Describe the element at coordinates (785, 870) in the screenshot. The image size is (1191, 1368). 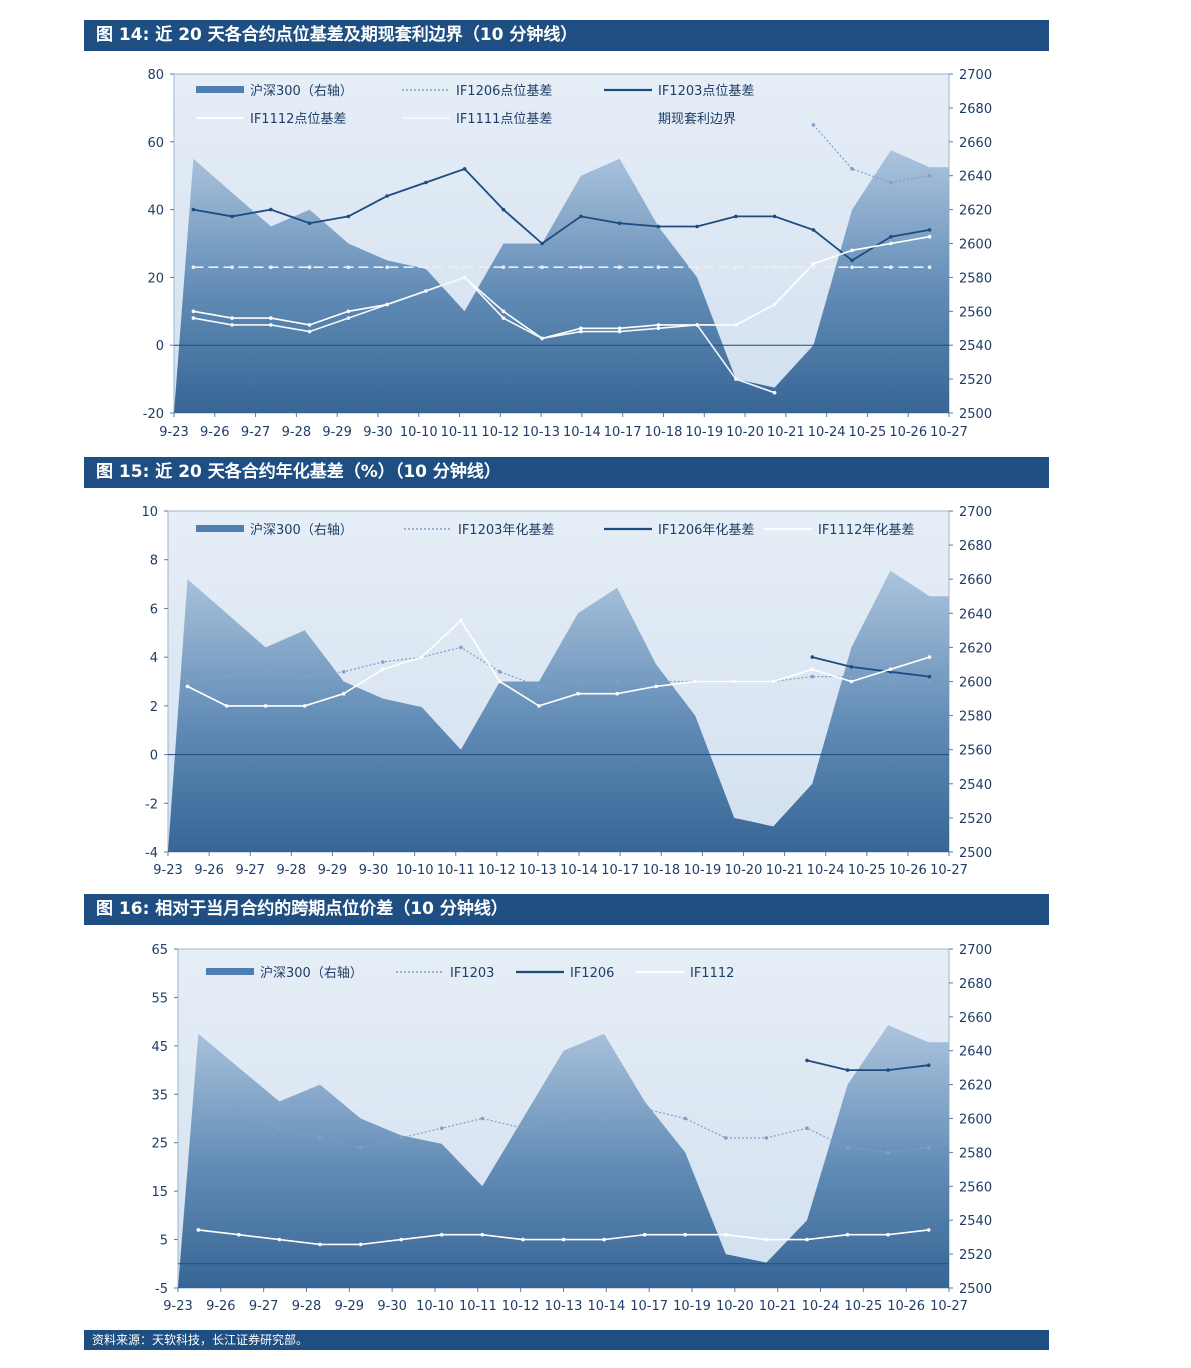
I see `x-tick-label: 10-21` at that location.